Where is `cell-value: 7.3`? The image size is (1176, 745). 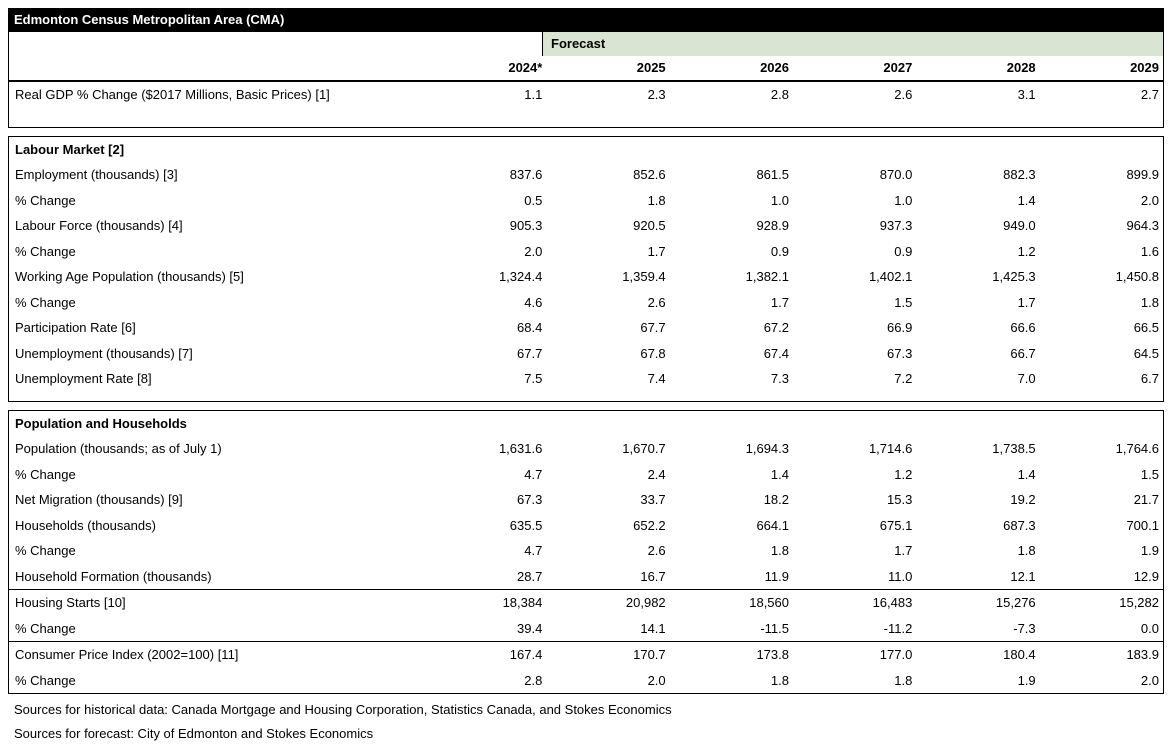
cell-value: 7.3 is located at coordinates (779, 378).